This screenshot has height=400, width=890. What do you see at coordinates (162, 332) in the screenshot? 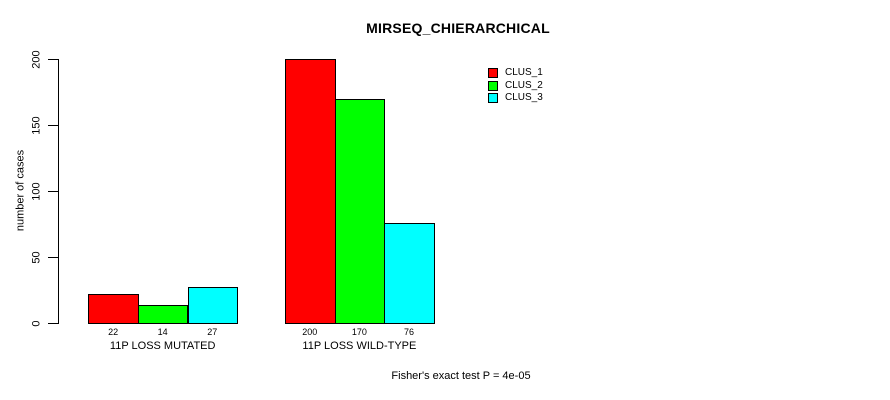
I see `bar-value-label: 14` at bounding box center [162, 332].